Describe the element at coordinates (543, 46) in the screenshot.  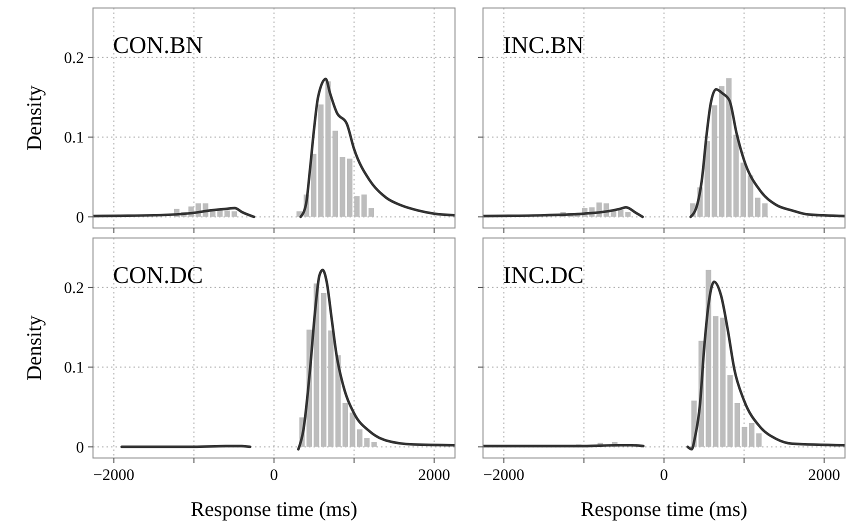
I see `text: INC.BN` at that location.